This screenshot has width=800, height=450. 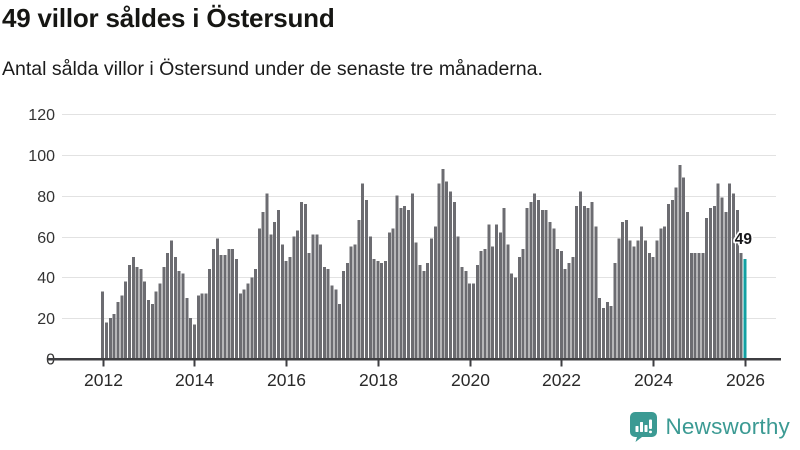 I want to click on value-annotation: 49, so click(x=744, y=239).